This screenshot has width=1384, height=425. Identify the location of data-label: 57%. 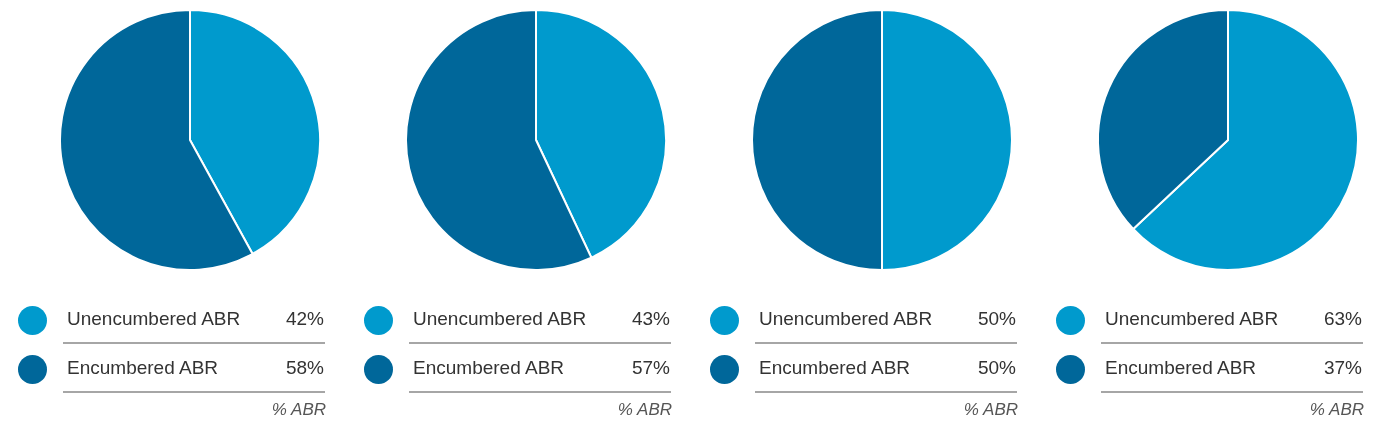
(650, 368).